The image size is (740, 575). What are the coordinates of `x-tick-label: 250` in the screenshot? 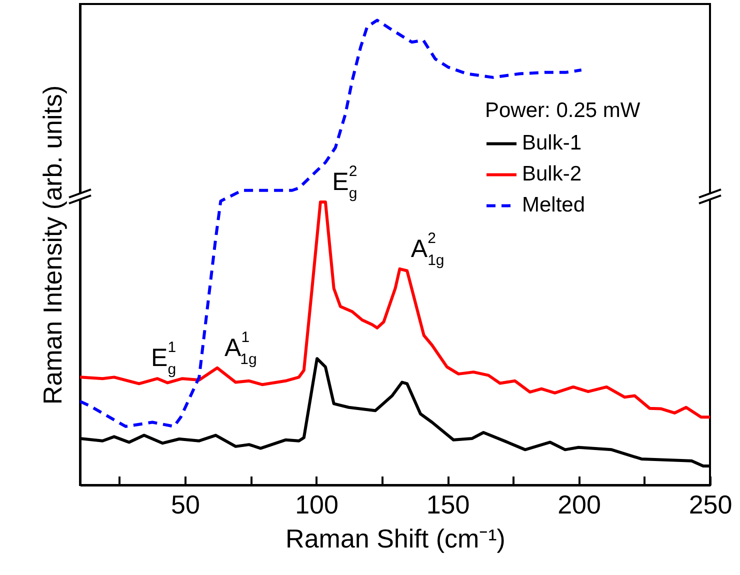 It's located at (710, 505).